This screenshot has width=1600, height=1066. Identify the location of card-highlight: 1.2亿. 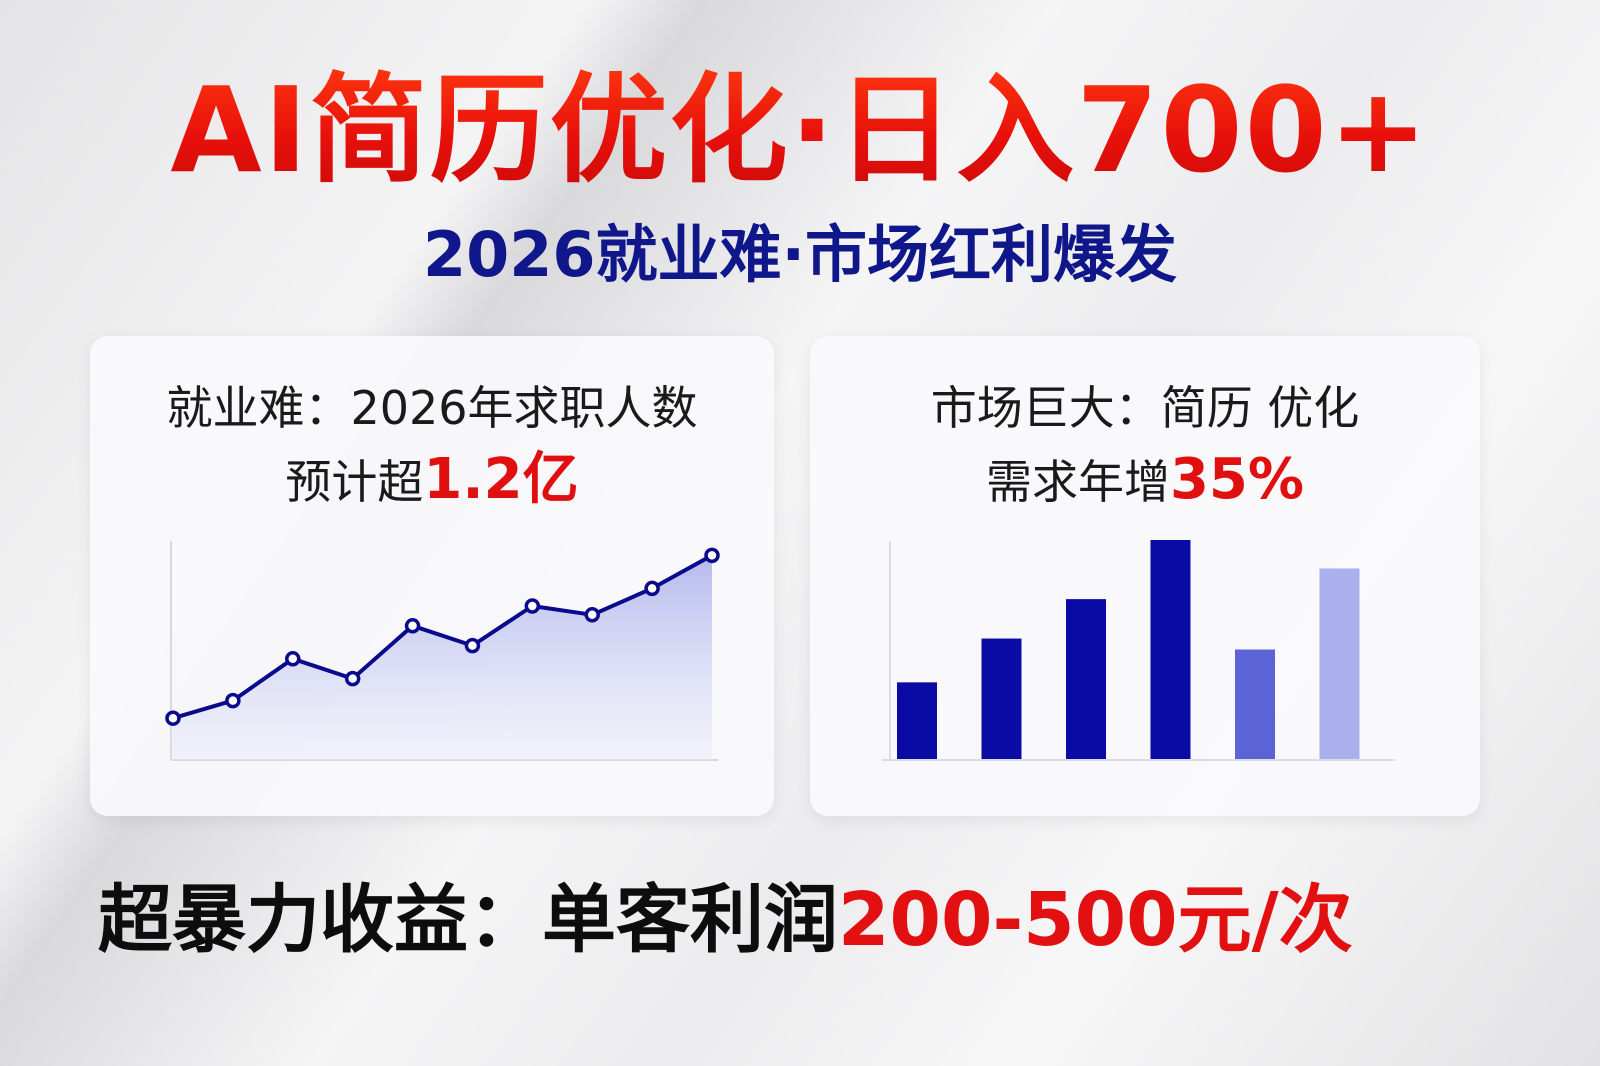
(501, 479).